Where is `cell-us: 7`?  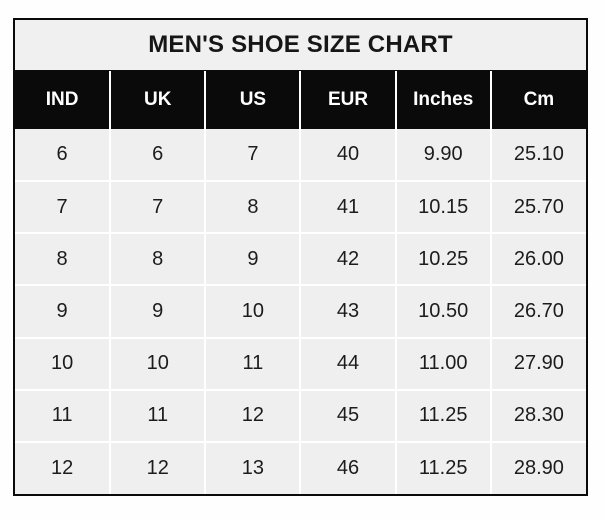 cell-us: 7 is located at coordinates (253, 156).